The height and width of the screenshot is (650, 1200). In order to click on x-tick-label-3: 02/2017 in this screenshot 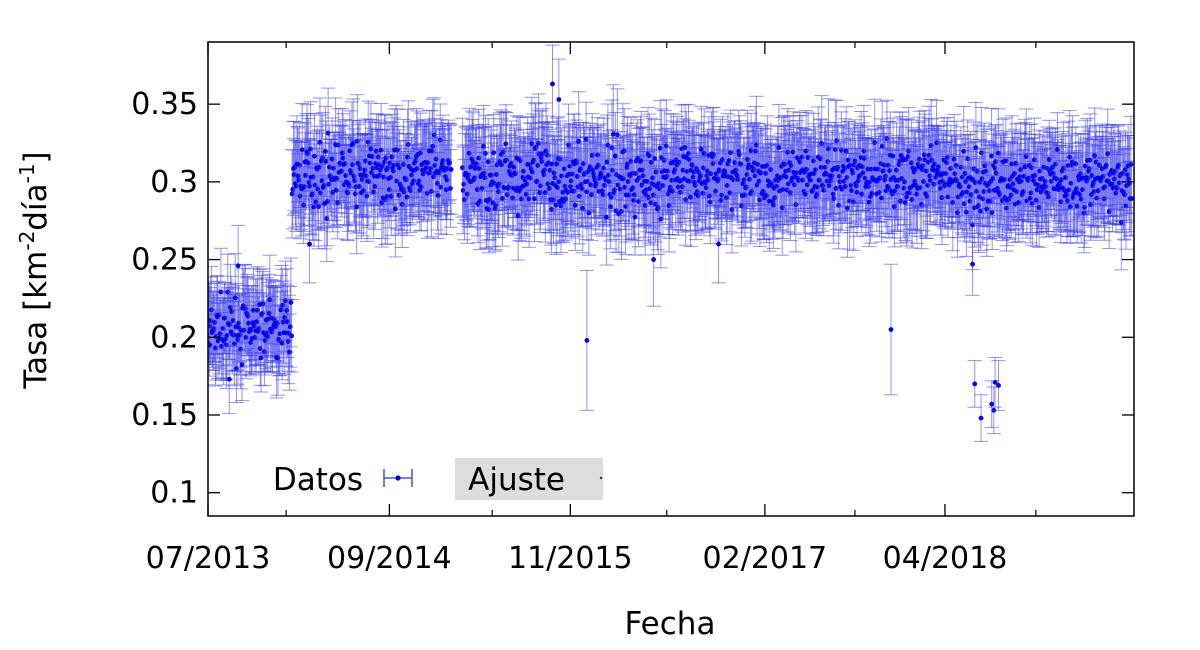, I will do `click(765, 558)`.